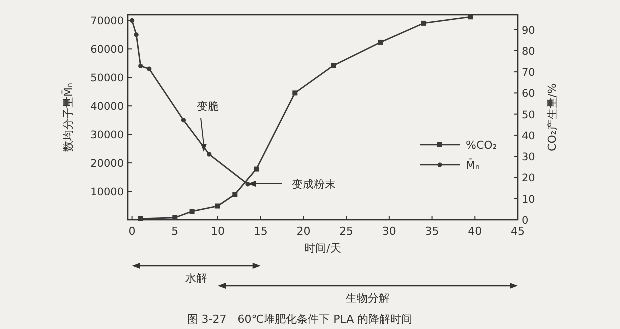 The image size is (620, 329). What do you see at coordinates (107, 164) in the screenshot?
I see `y-tick-label: 20000` at bounding box center [107, 164].